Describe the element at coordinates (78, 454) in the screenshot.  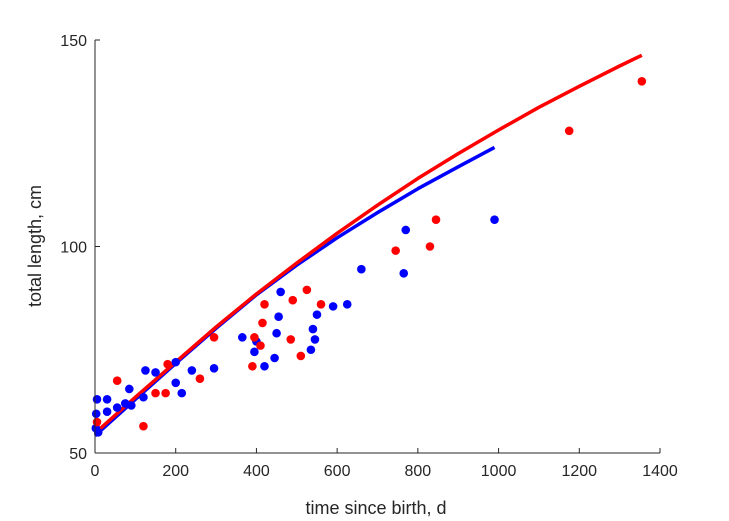
I see `y-tick-label: 50` at that location.